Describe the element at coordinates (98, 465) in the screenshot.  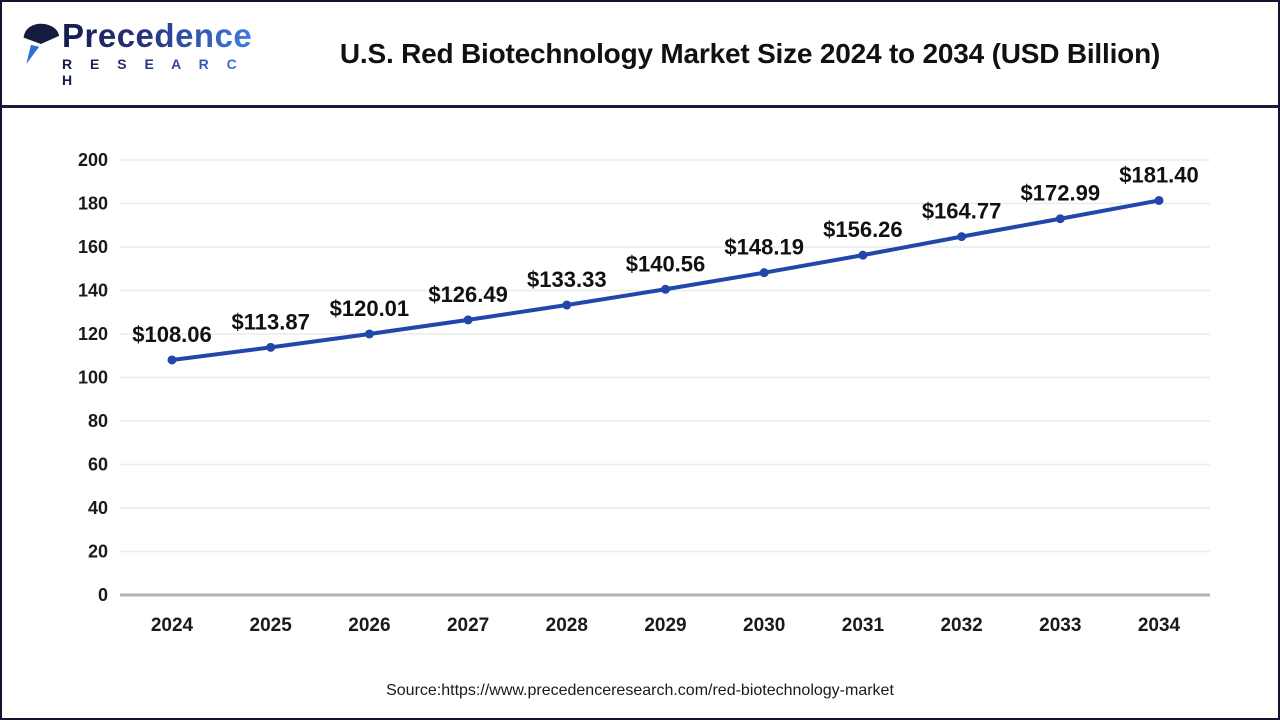
I see `y-axis-tick-label: 60` at that location.